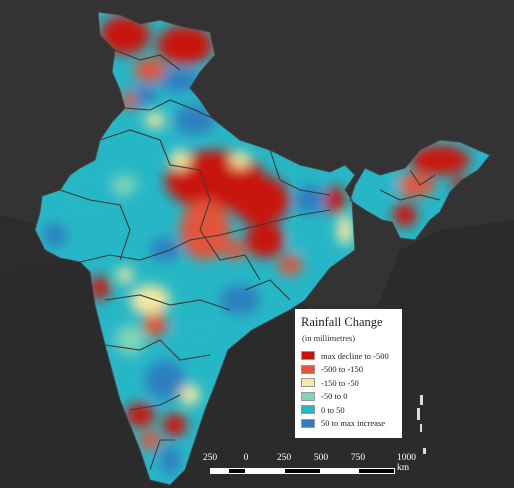 This screenshot has height=488, width=514. Describe the element at coordinates (342, 322) in the screenshot. I see `legend-title: Rainfall Change` at that location.